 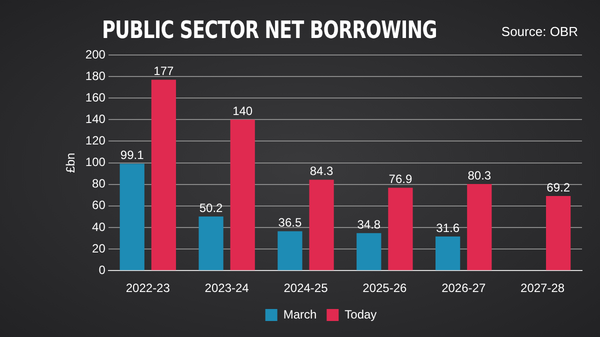 I want to click on y-tick-label: 20, so click(x=99, y=248).